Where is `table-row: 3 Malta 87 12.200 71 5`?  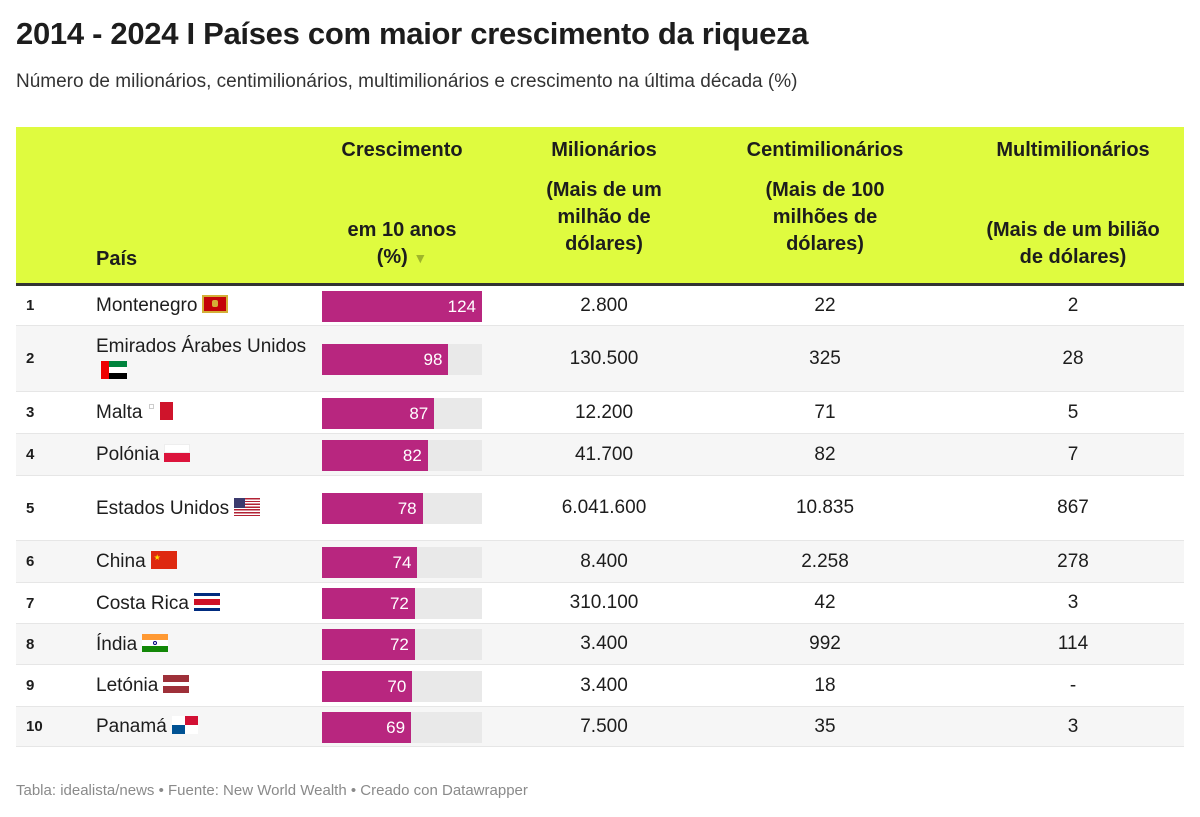
table-row: 3 Malta 87 12.200 71 5 is located at coordinates (600, 413).